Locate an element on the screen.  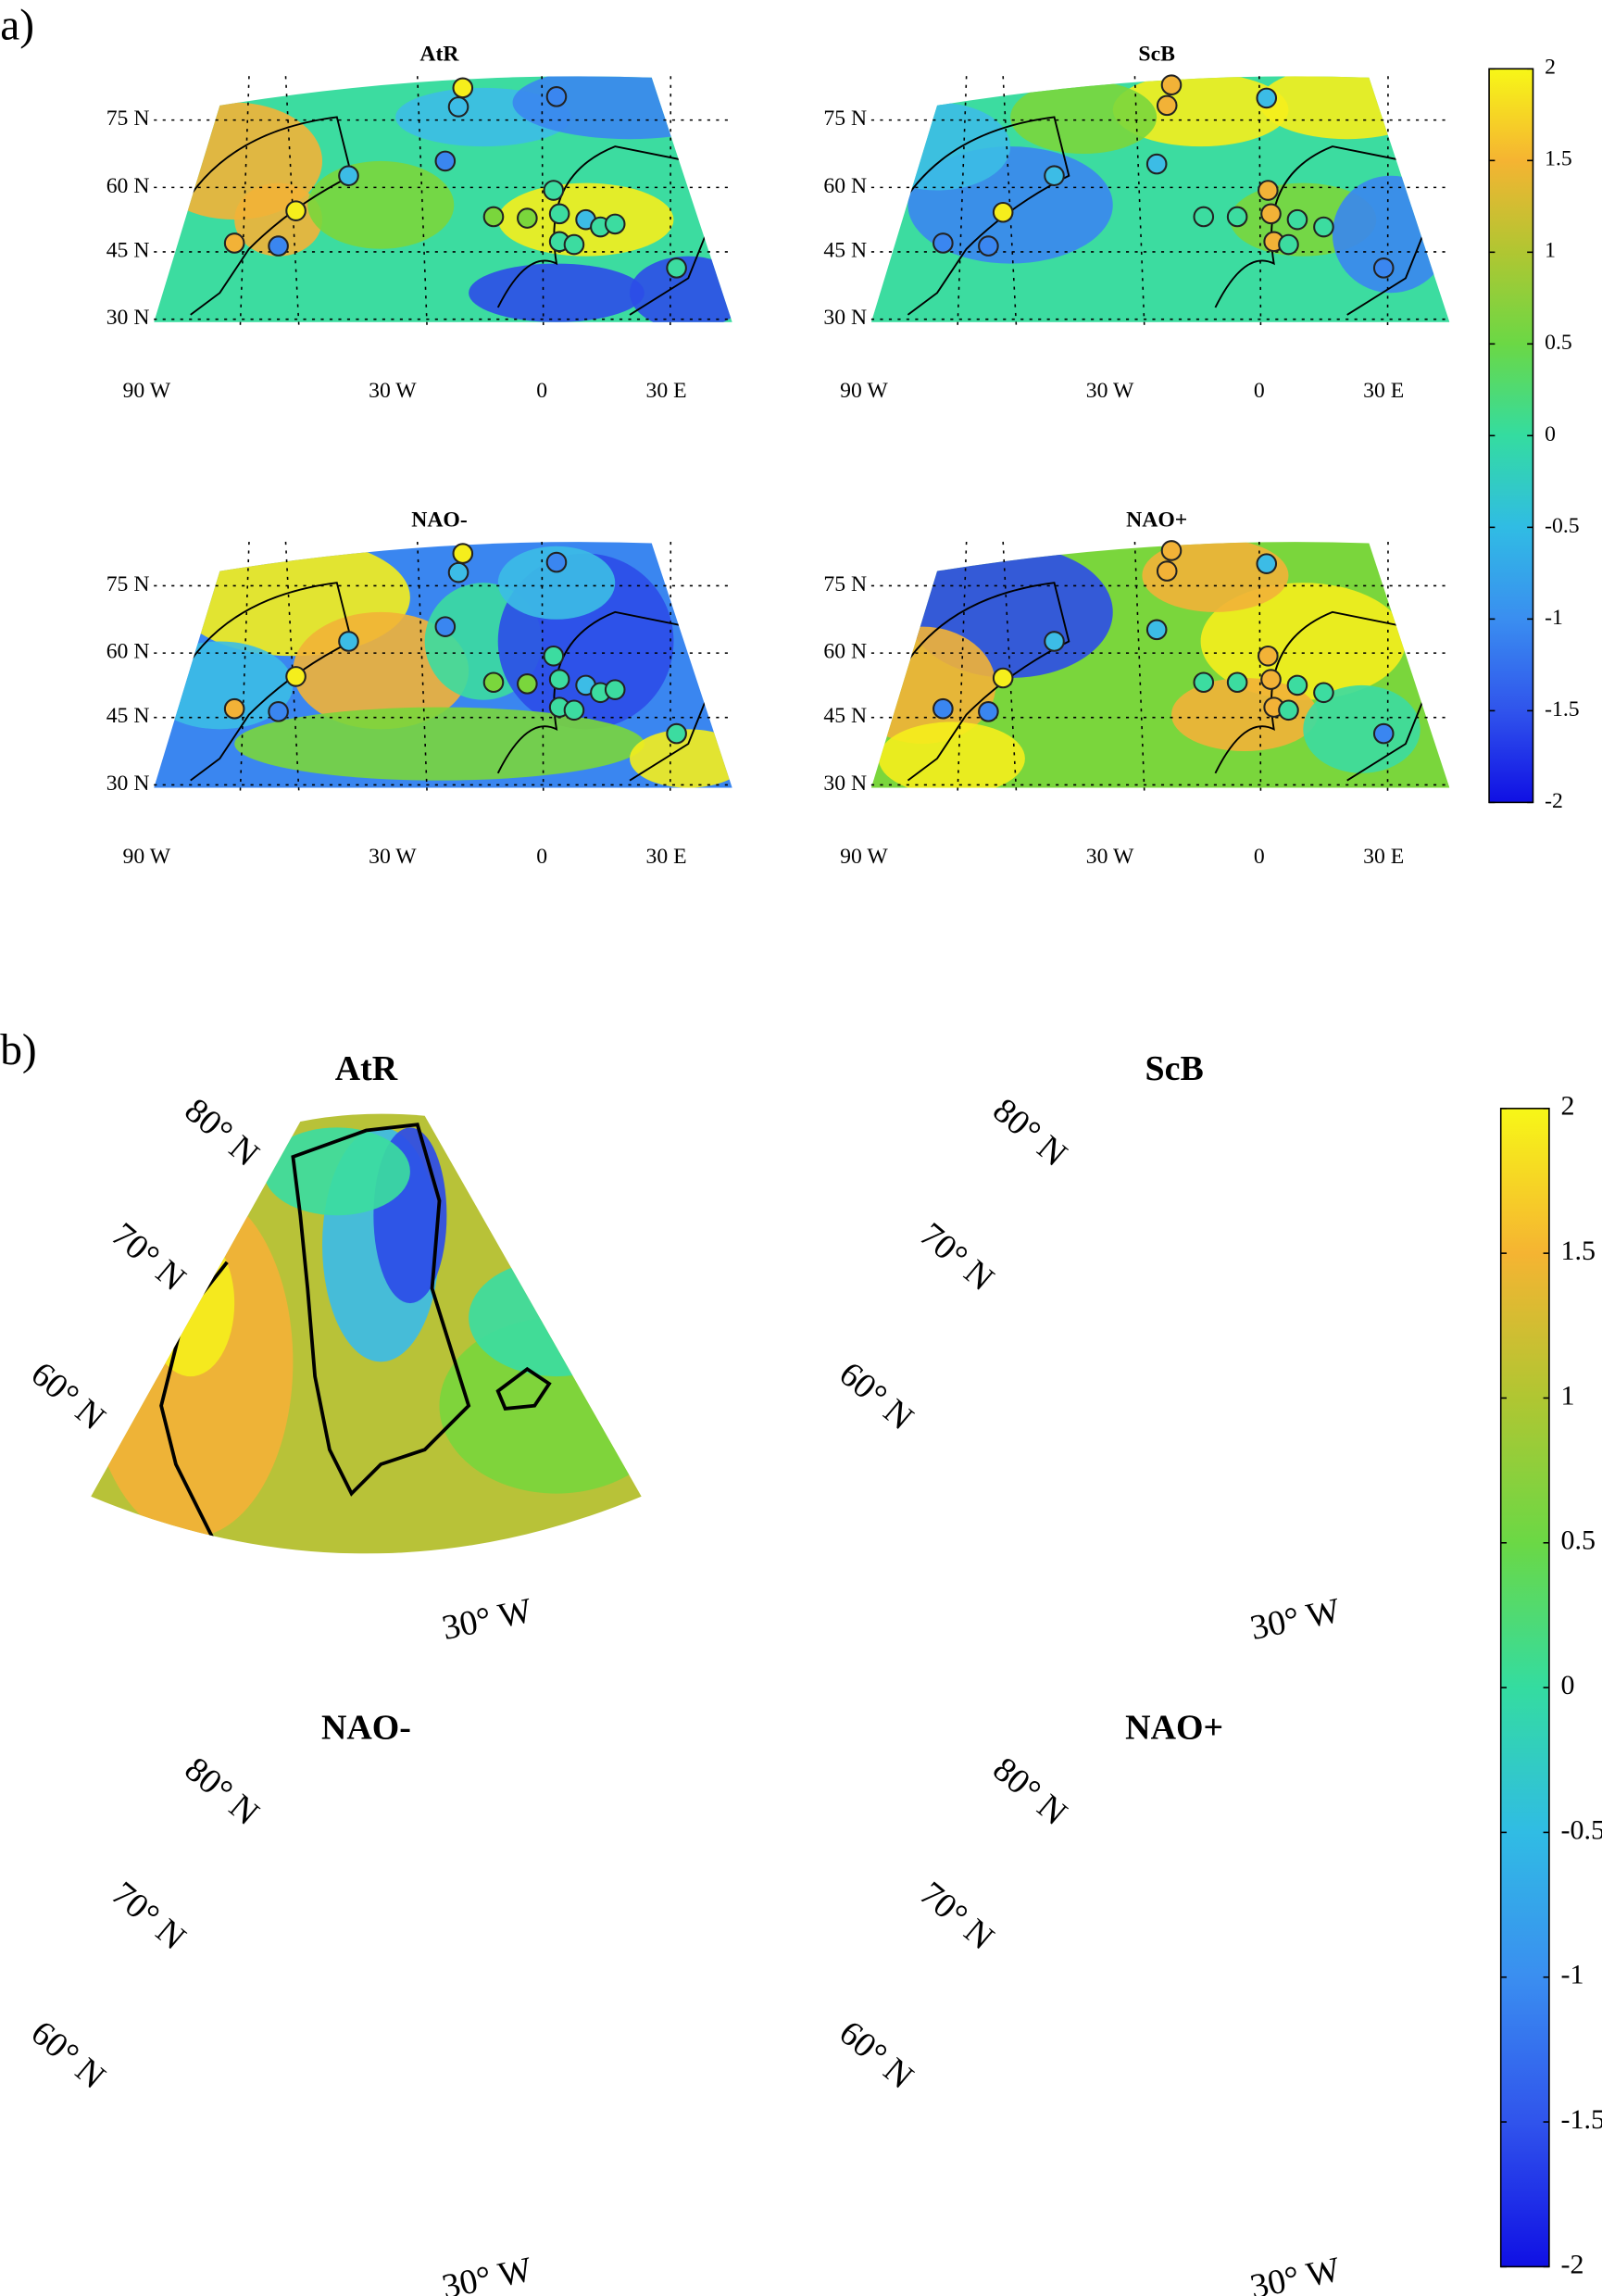
map-panel: NAO- 80° N 70° N 60° N 30° W is located at coordinates (348, 1997).